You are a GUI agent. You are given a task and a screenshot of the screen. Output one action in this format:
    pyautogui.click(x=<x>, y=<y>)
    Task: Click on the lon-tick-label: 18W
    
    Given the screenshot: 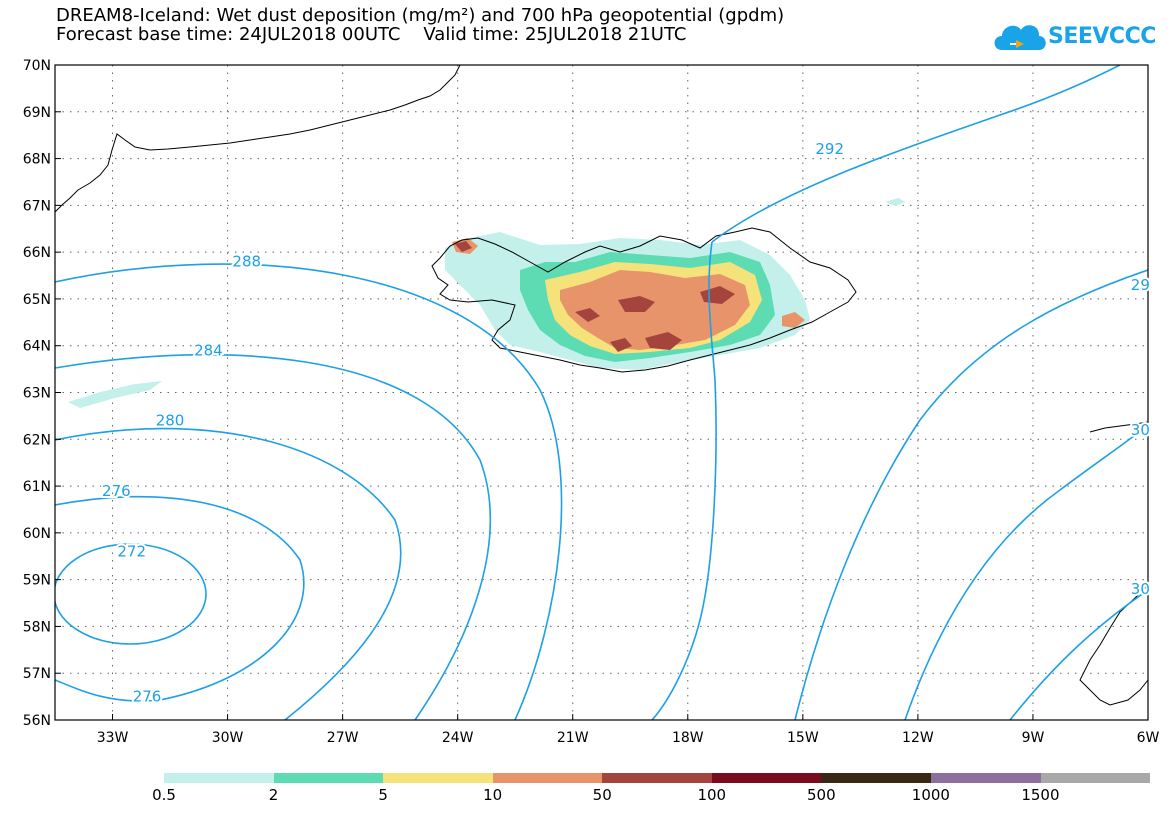 What is the action you would take?
    pyautogui.click(x=688, y=738)
    